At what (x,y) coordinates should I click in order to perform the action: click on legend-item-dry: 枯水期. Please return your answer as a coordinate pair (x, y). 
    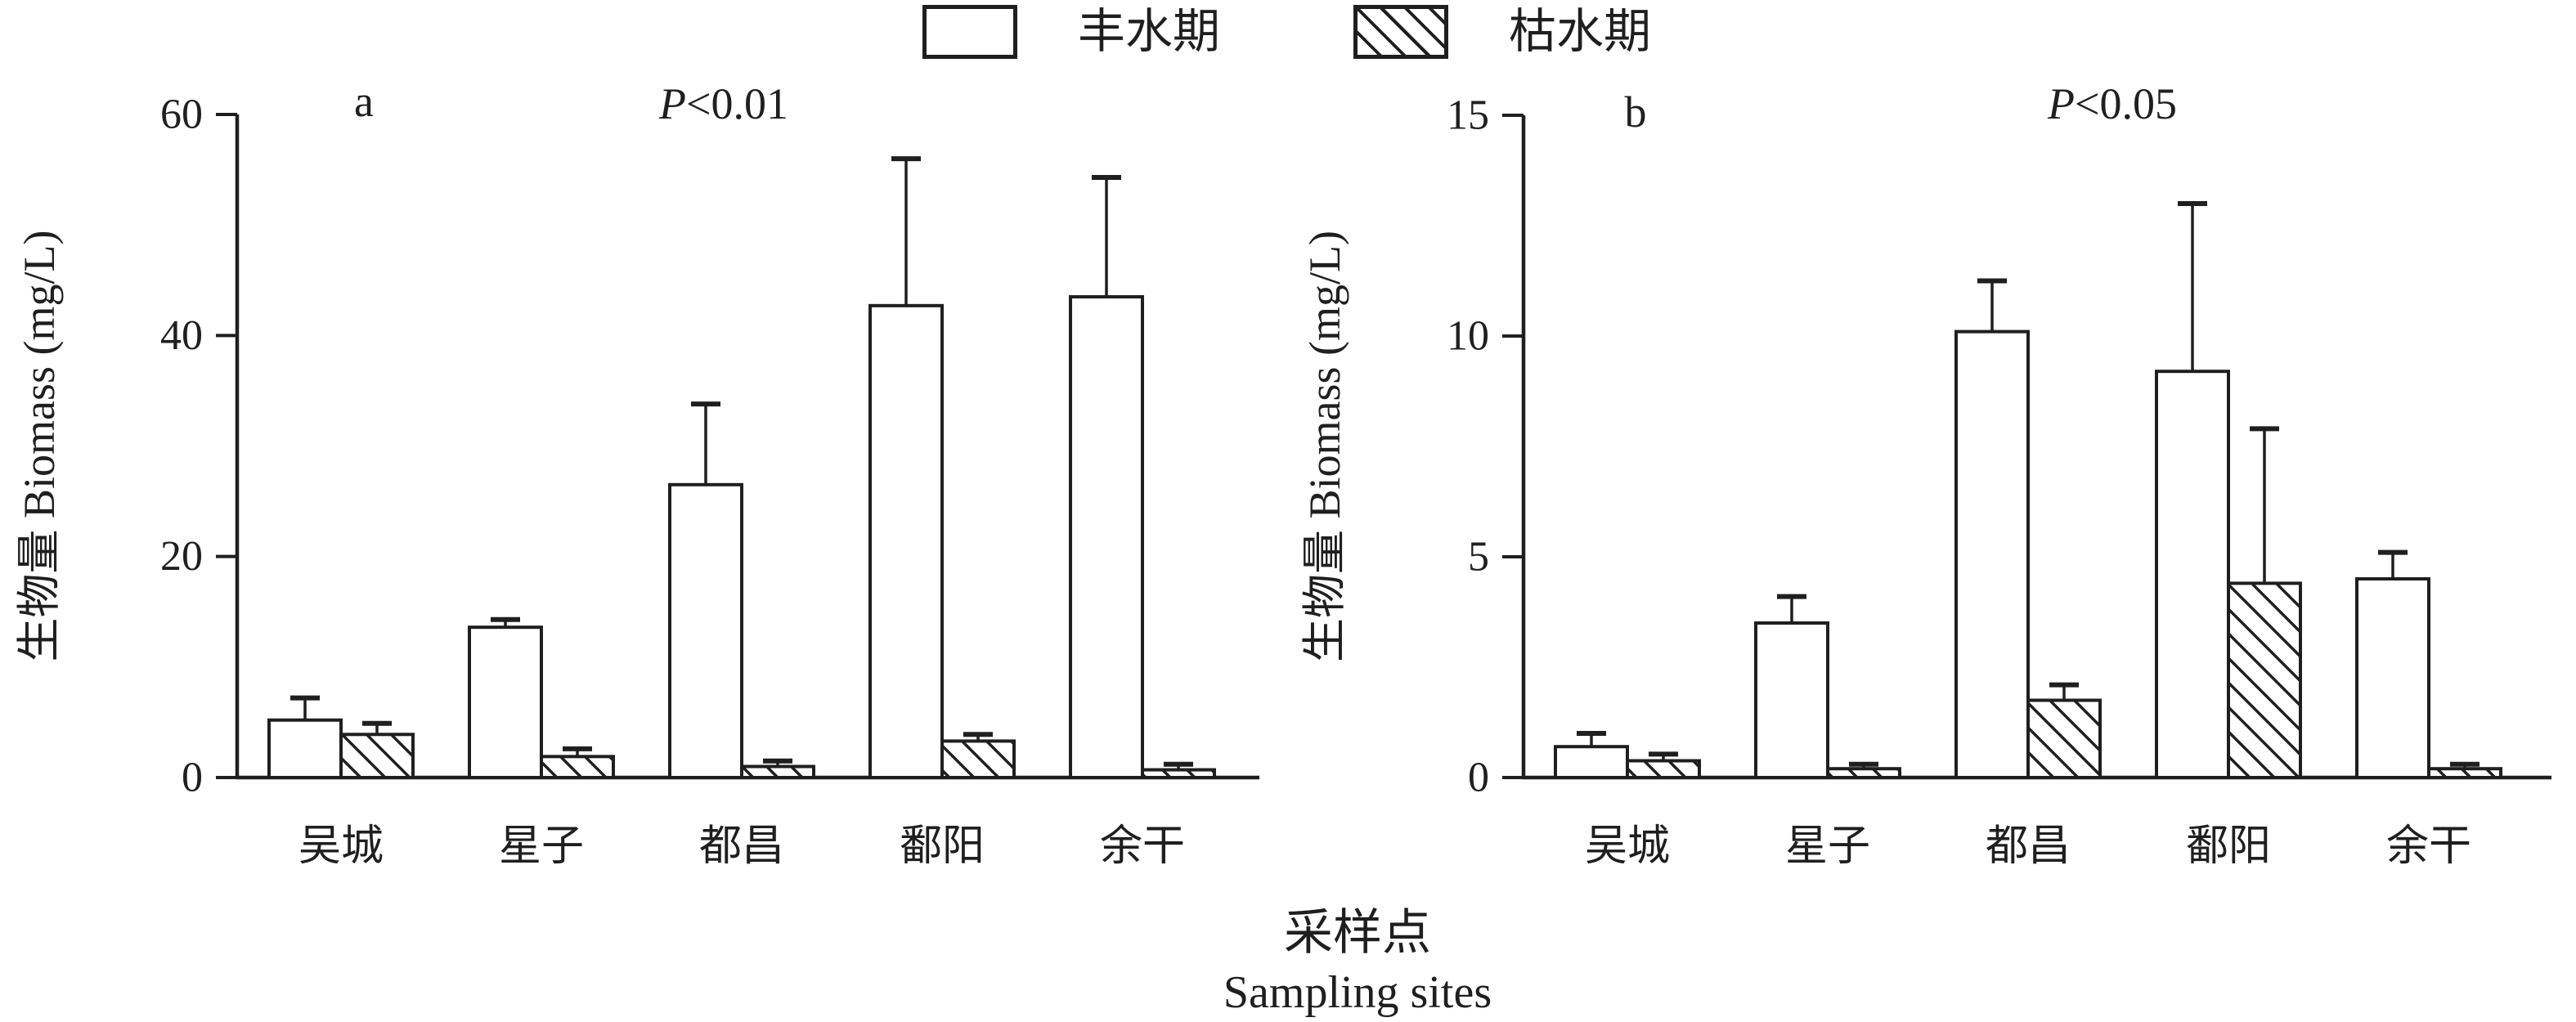
    Looking at the image, I should click on (1502, 32).